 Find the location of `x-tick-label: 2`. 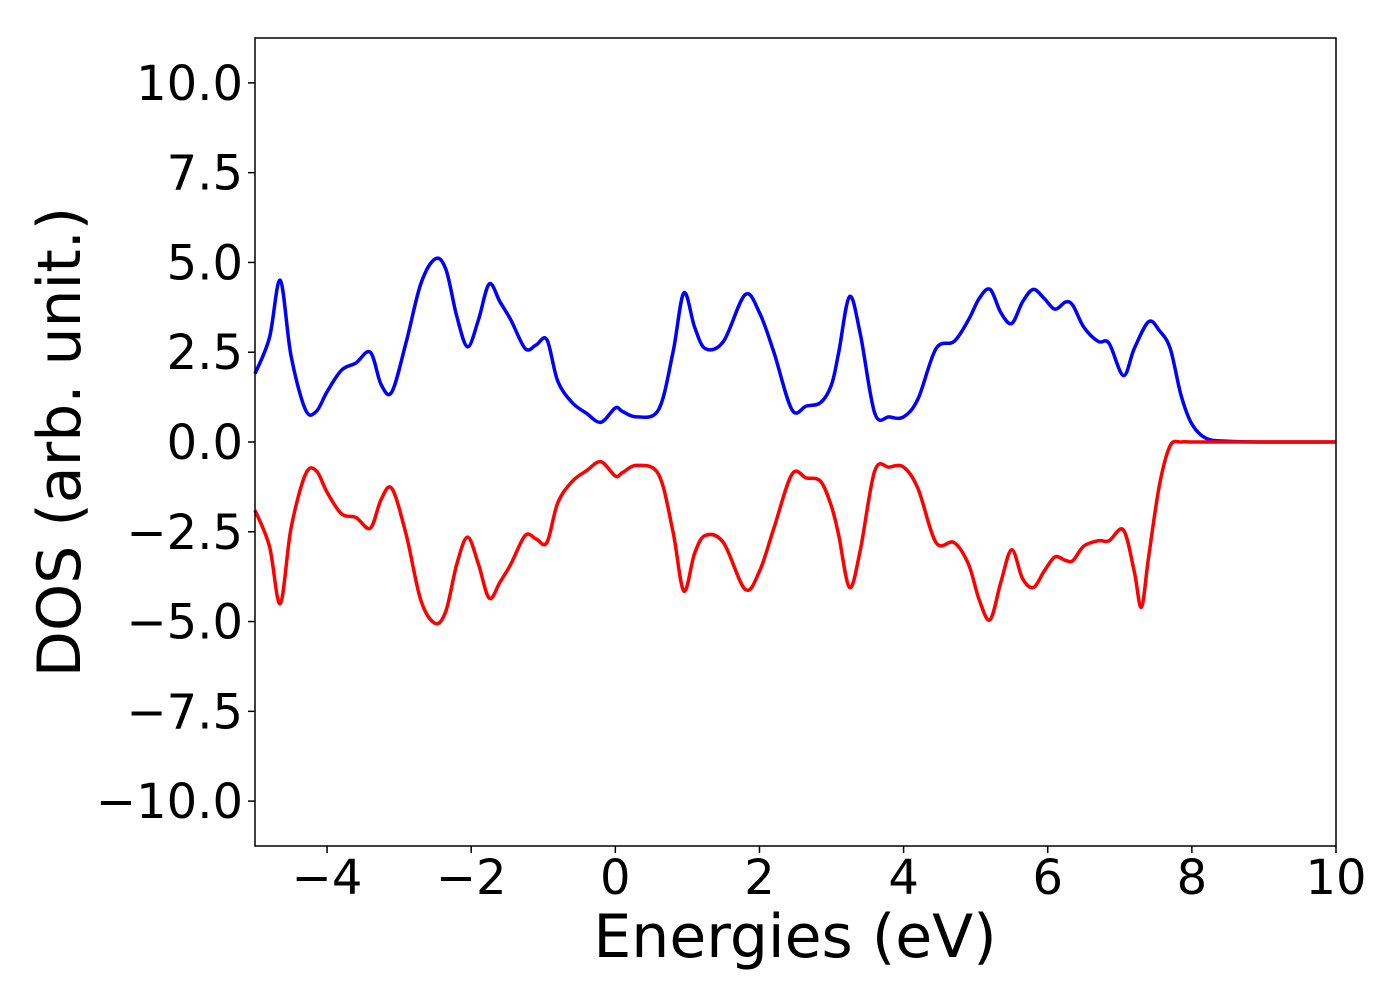

x-tick-label: 2 is located at coordinates (759, 878).